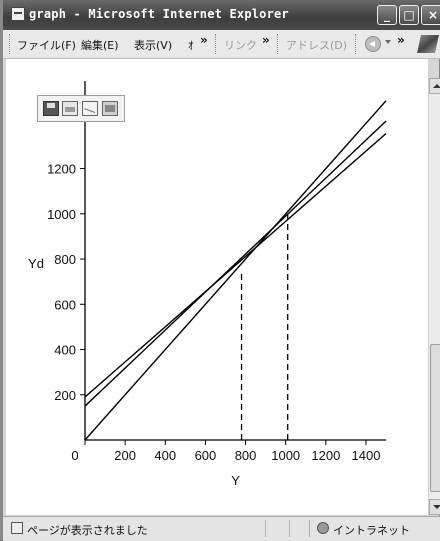  I want to click on folder-icon, so click(110, 108).